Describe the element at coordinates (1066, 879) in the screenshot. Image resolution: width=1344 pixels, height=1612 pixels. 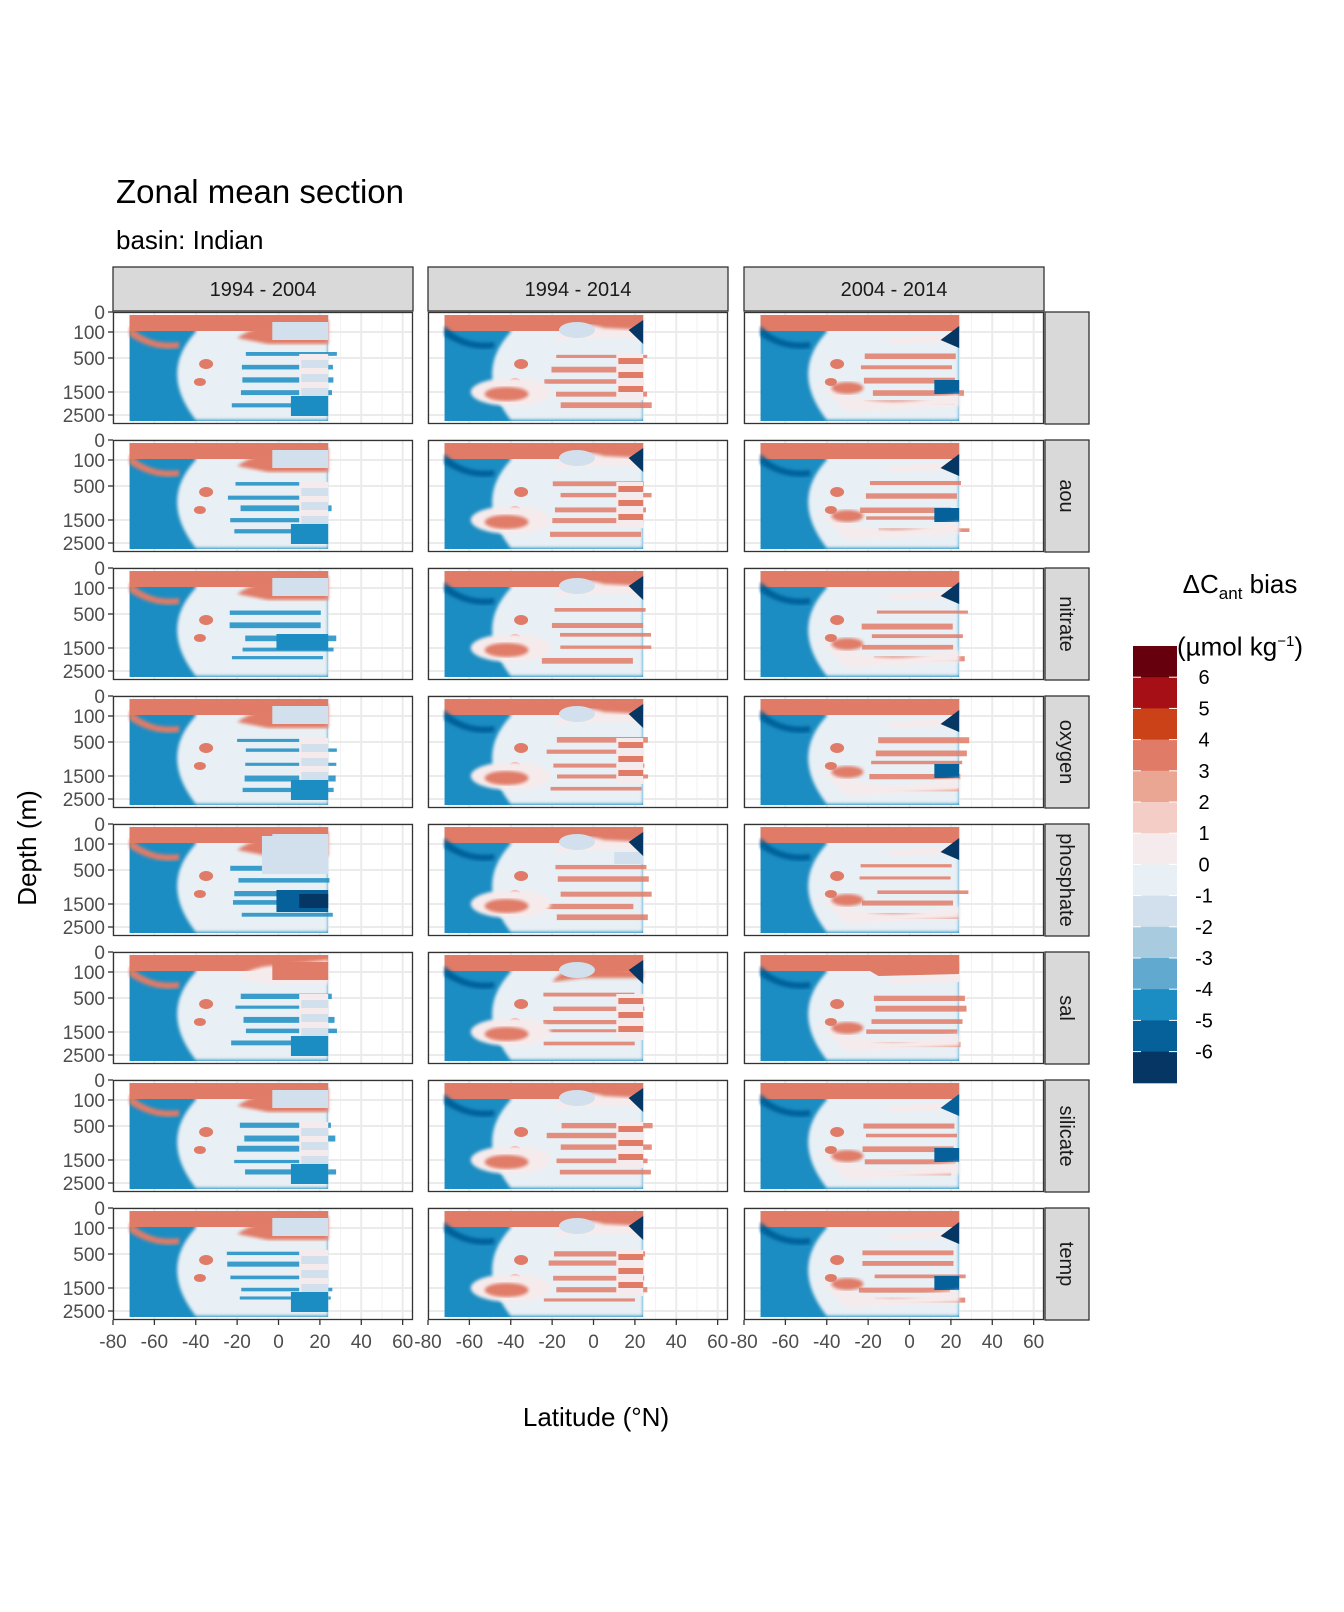
I see `row-strip-label: phosphate` at that location.